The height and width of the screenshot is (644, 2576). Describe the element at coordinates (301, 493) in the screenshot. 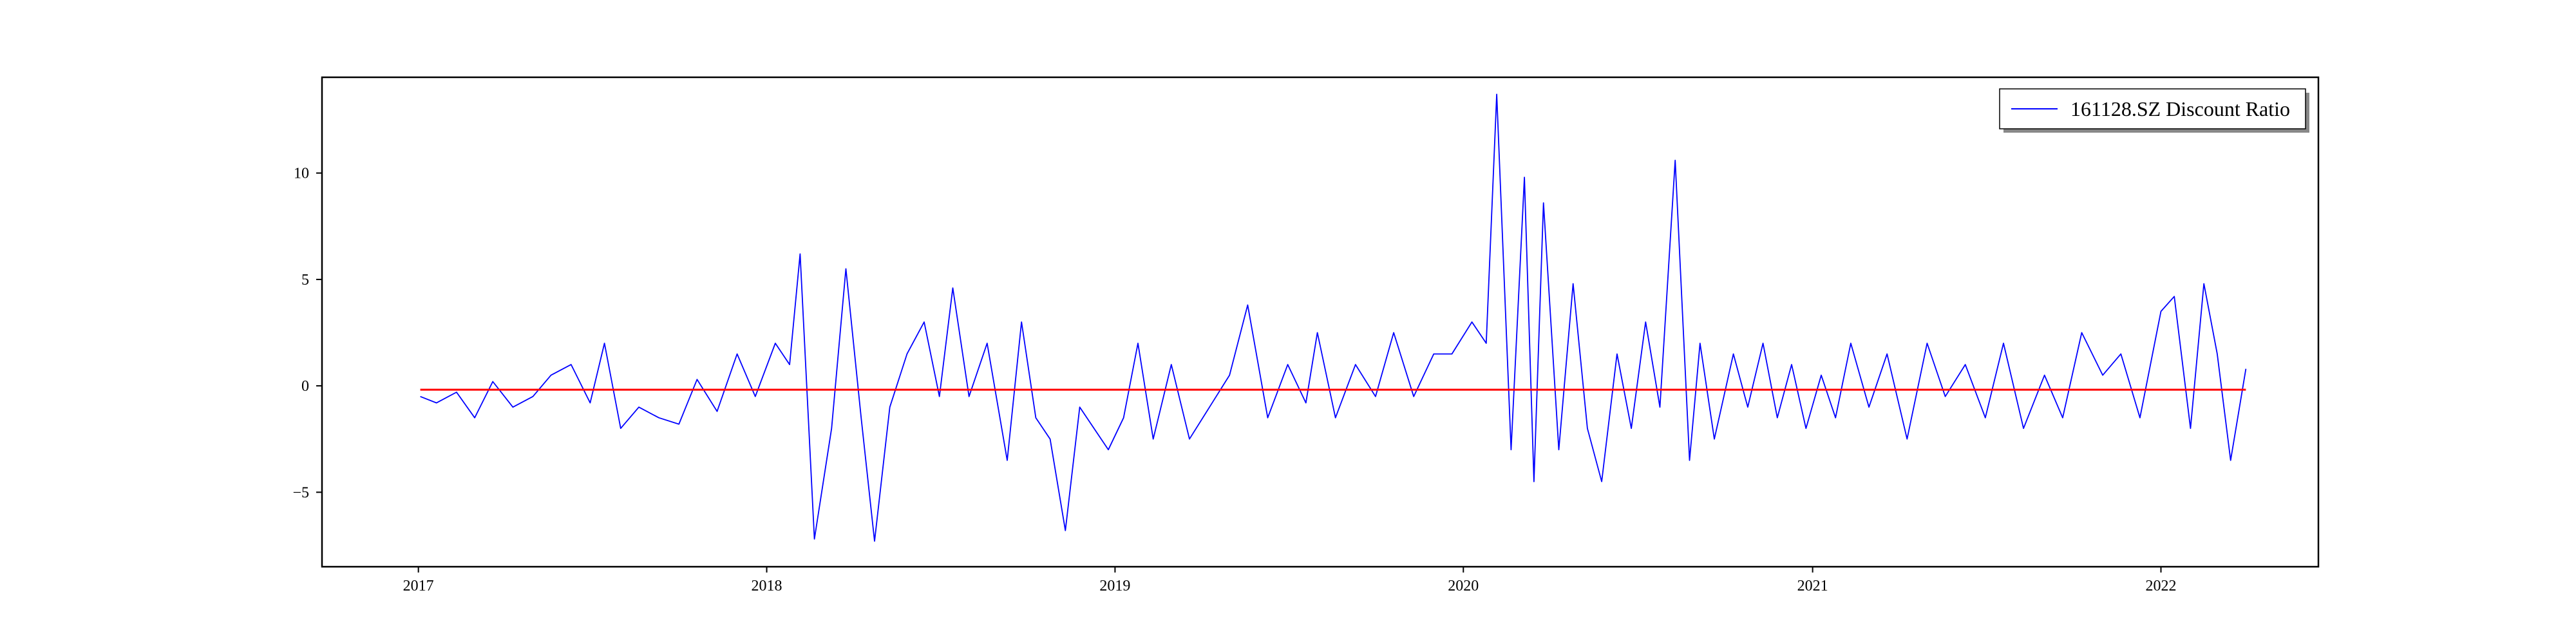

I see `y-tick-label: −5` at that location.